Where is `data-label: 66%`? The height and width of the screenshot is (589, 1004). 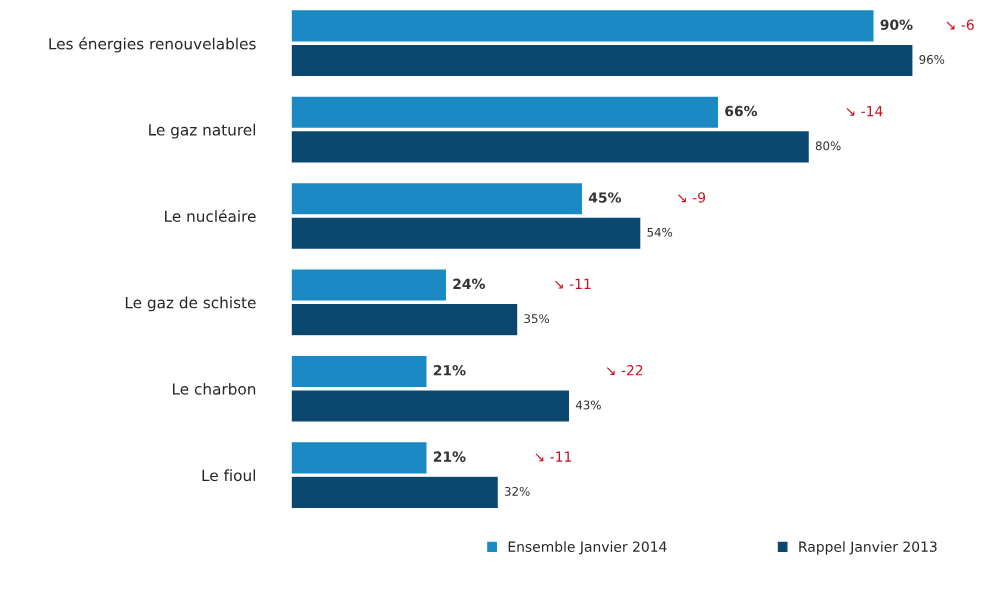
data-label: 66% is located at coordinates (741, 111).